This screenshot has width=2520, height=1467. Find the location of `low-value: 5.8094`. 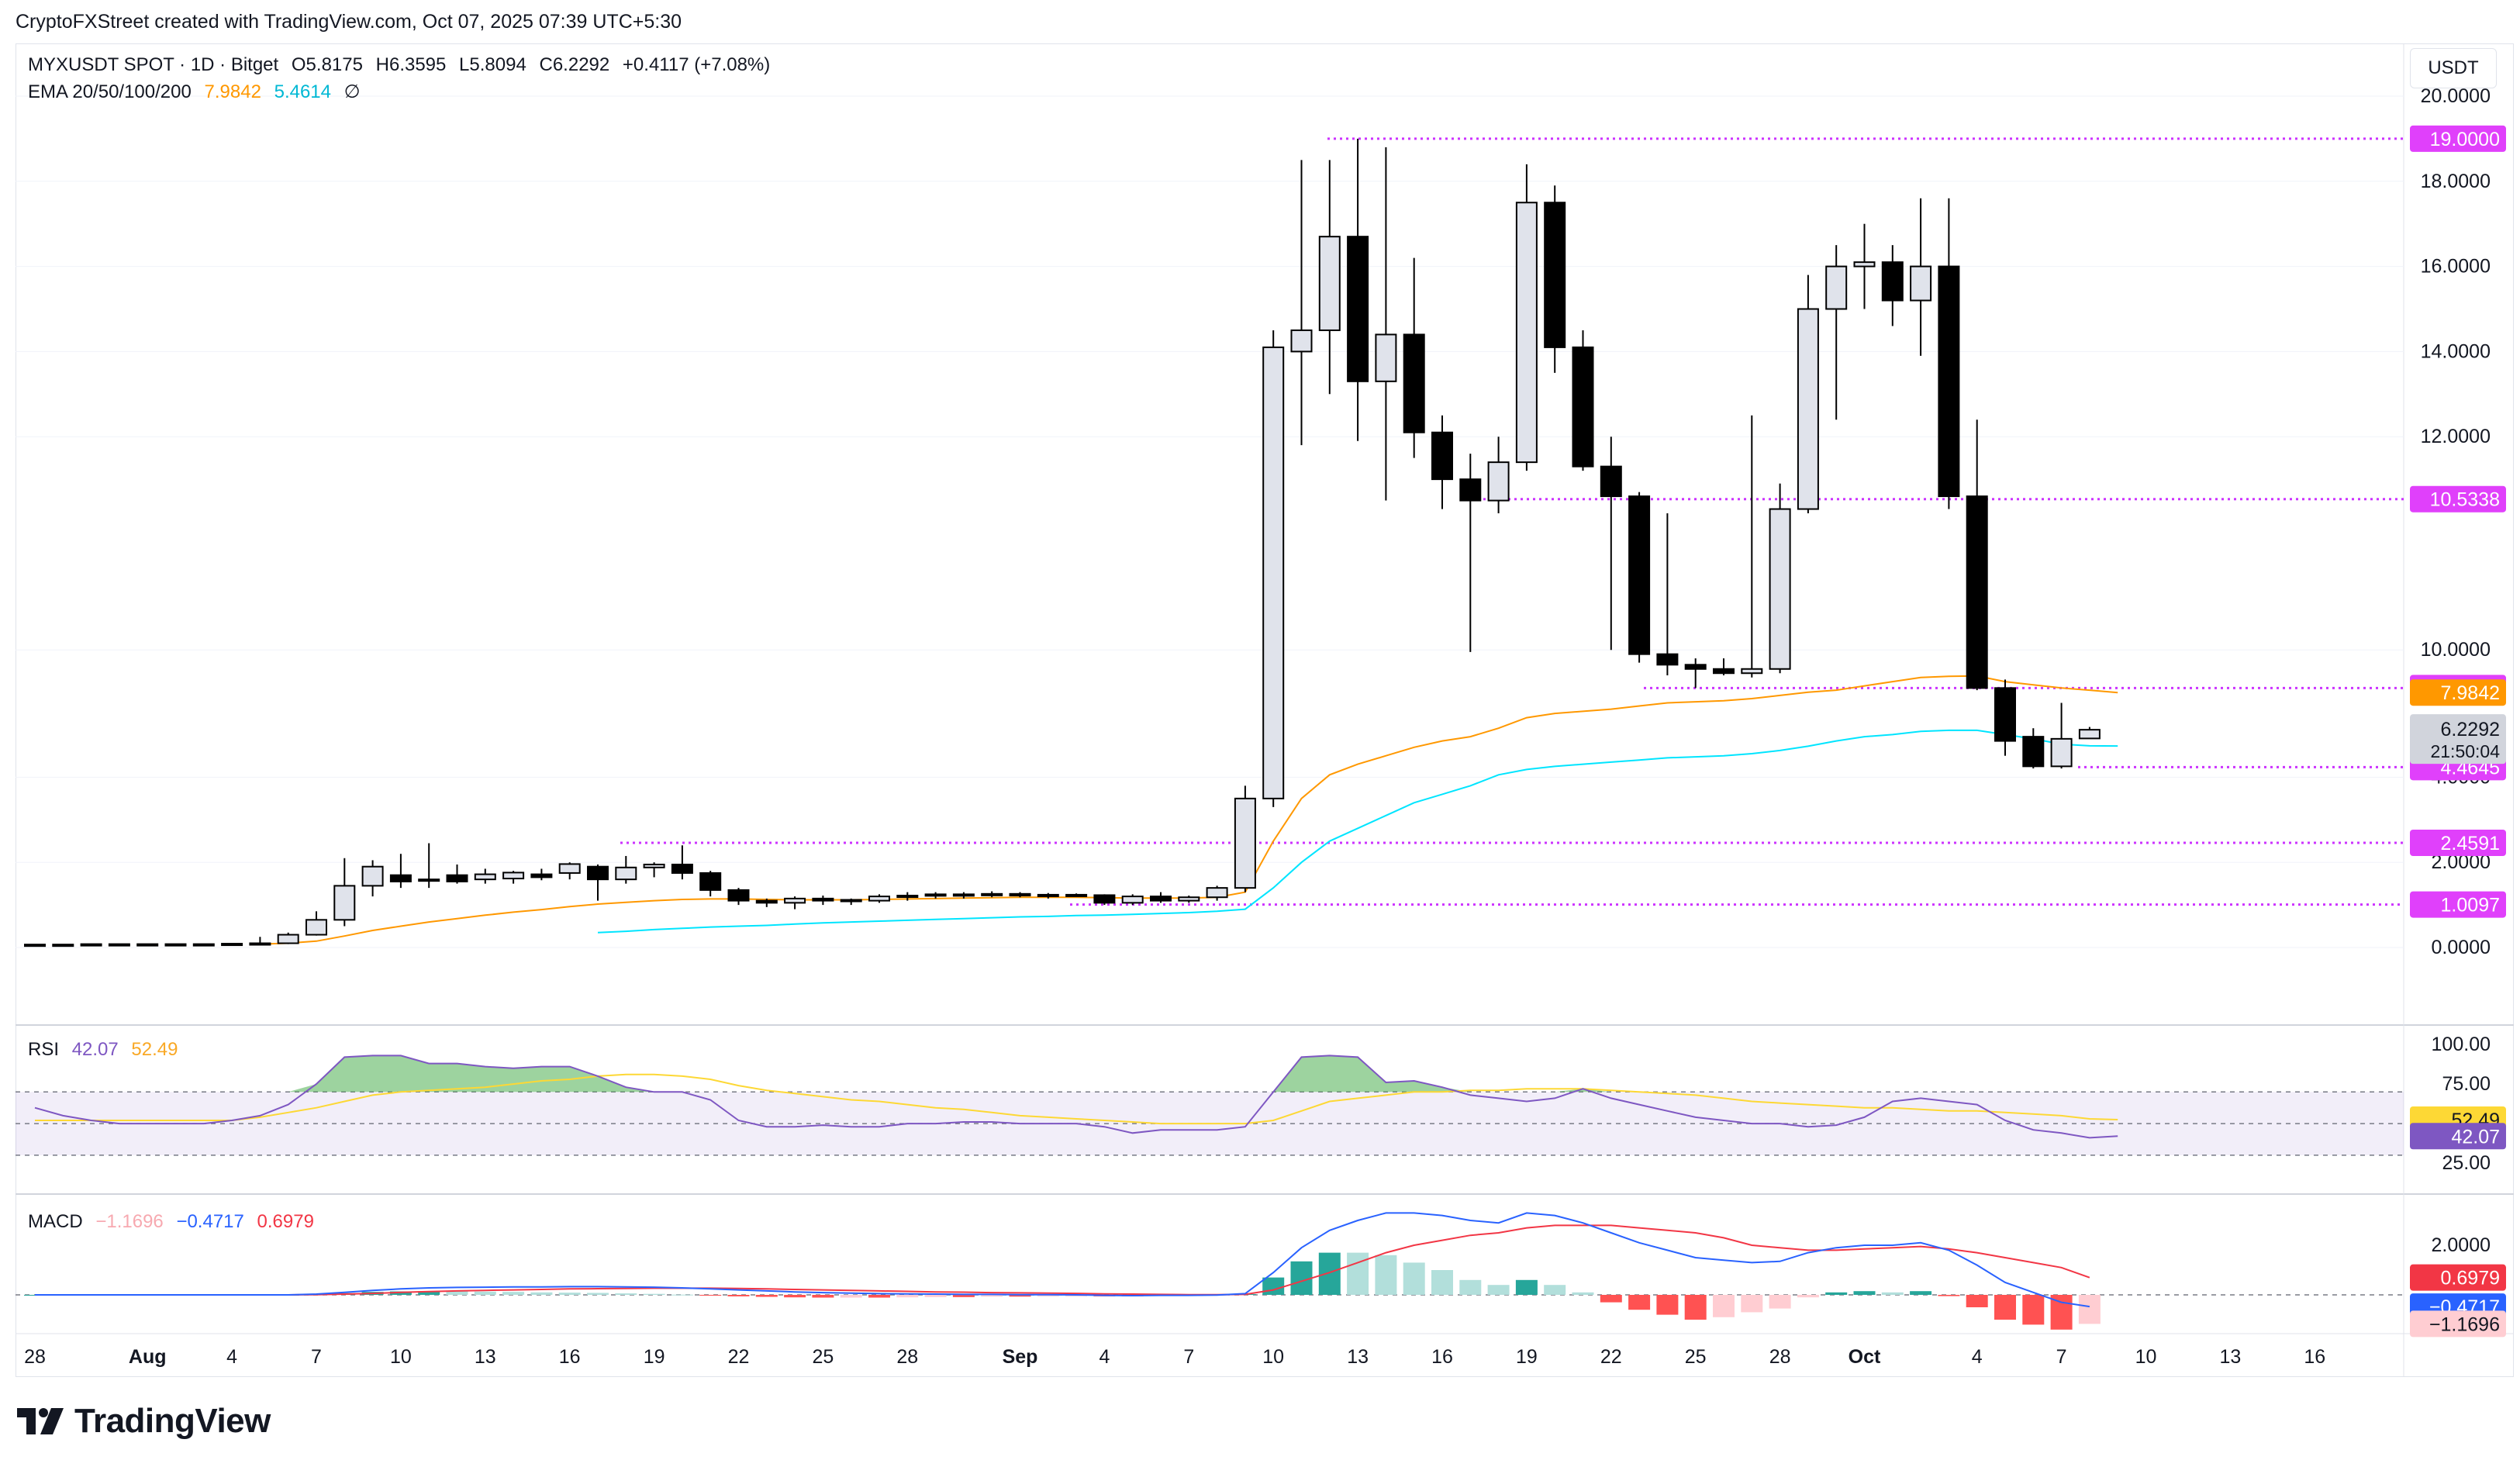

low-value: 5.8094 is located at coordinates (497, 64).